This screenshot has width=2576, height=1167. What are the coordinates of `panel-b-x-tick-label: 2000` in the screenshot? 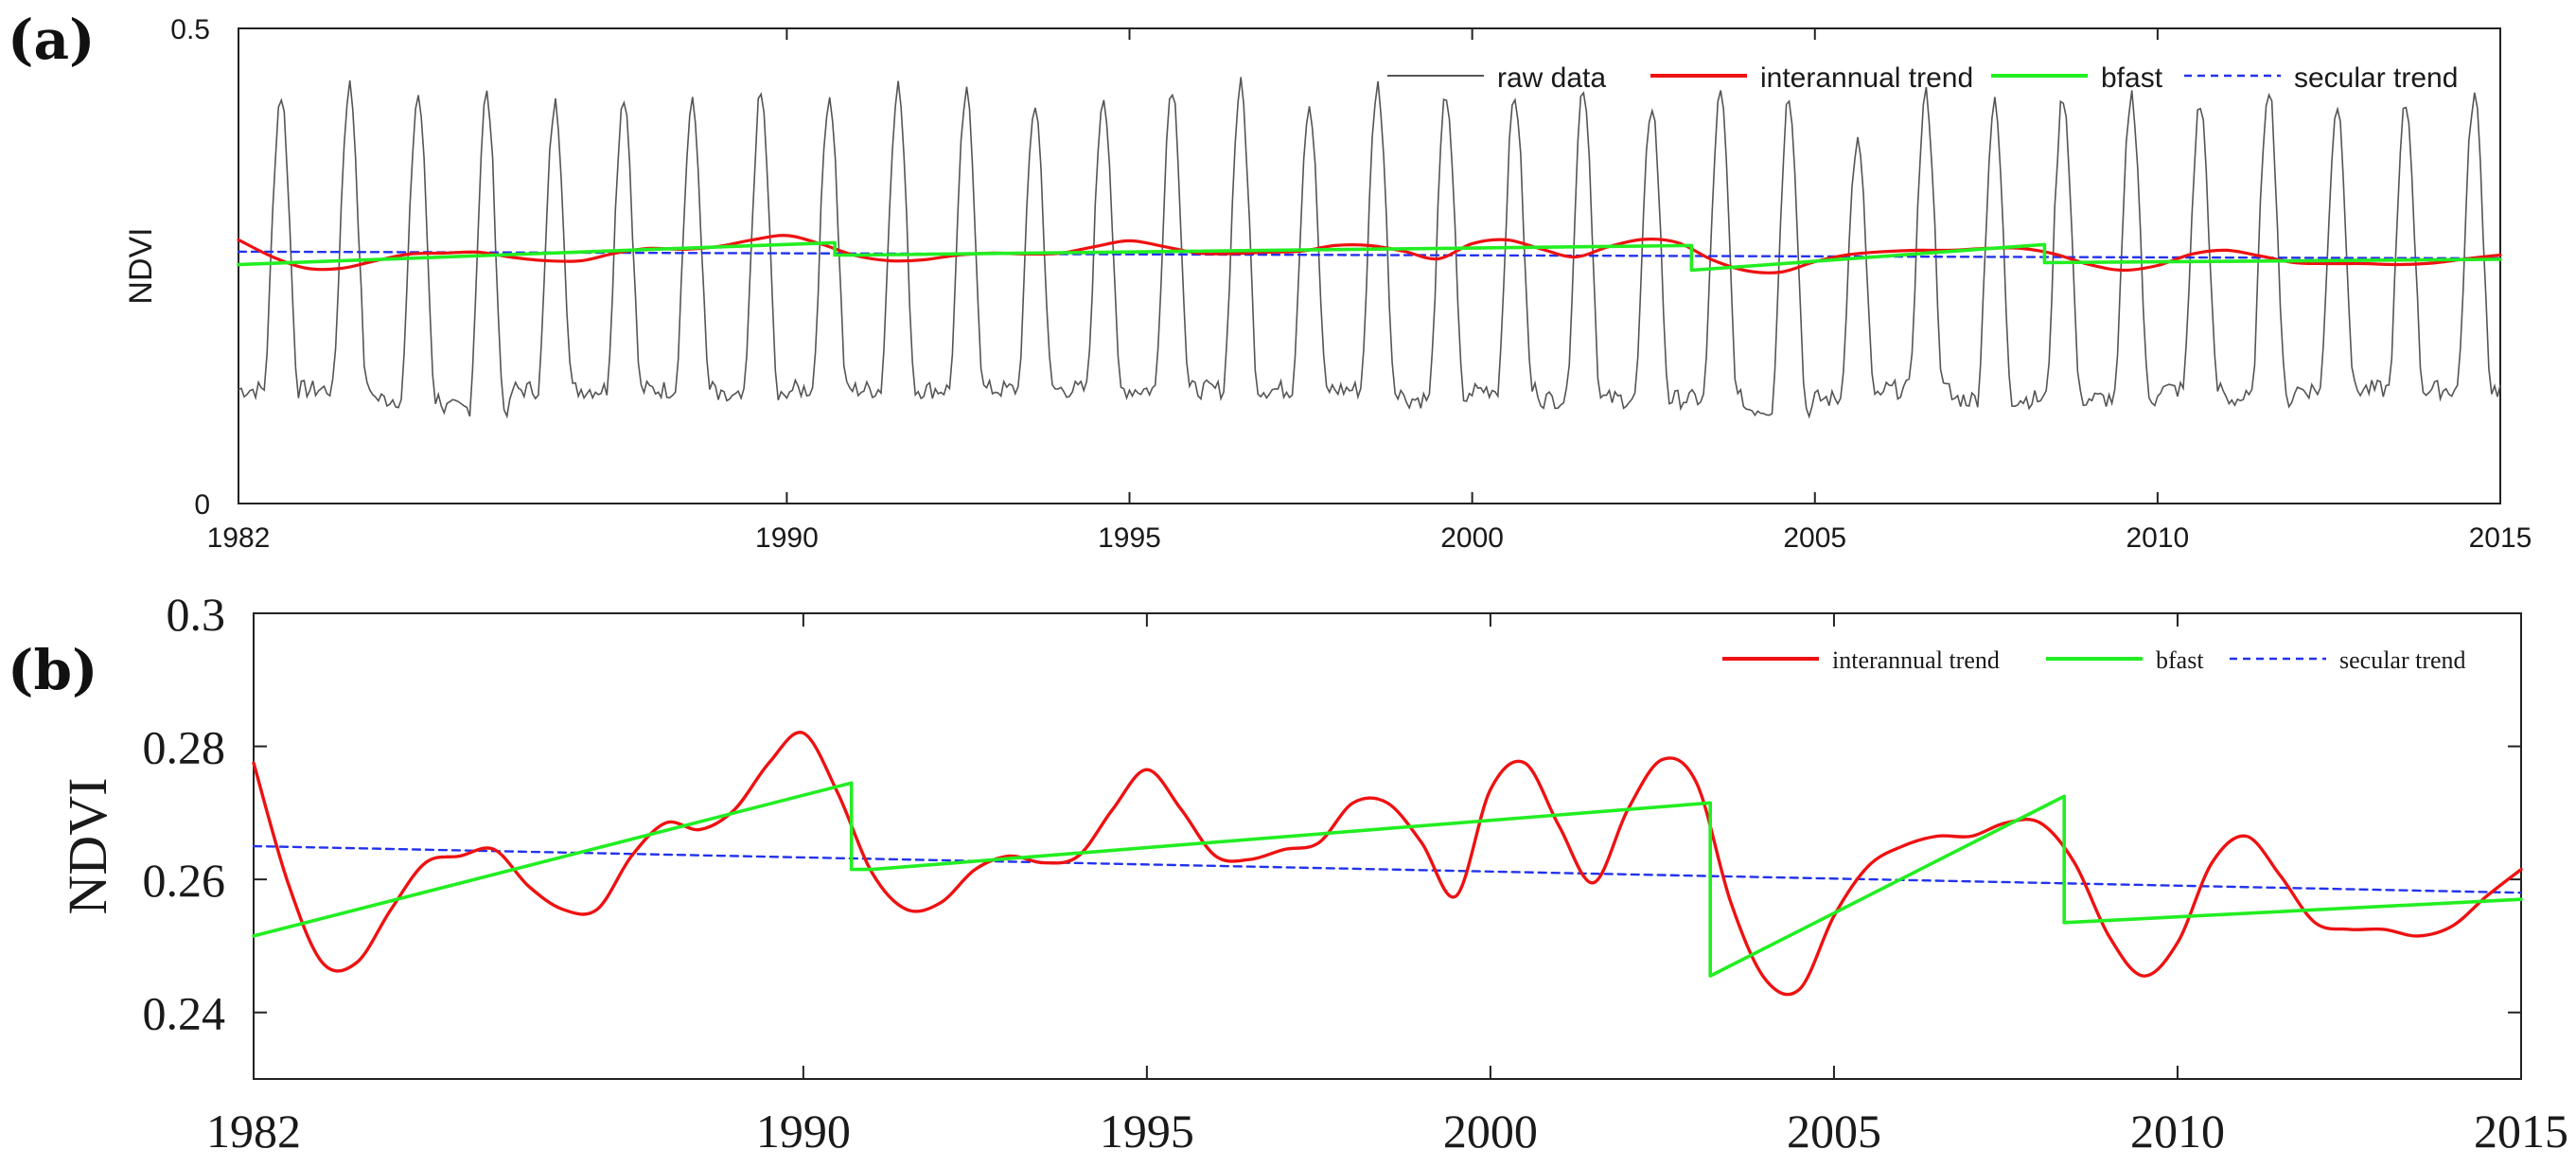 It's located at (1490, 1131).